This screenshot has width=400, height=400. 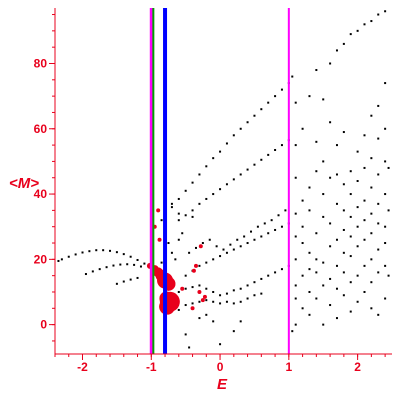 I want to click on x-tick-label: 2, so click(x=357, y=367).